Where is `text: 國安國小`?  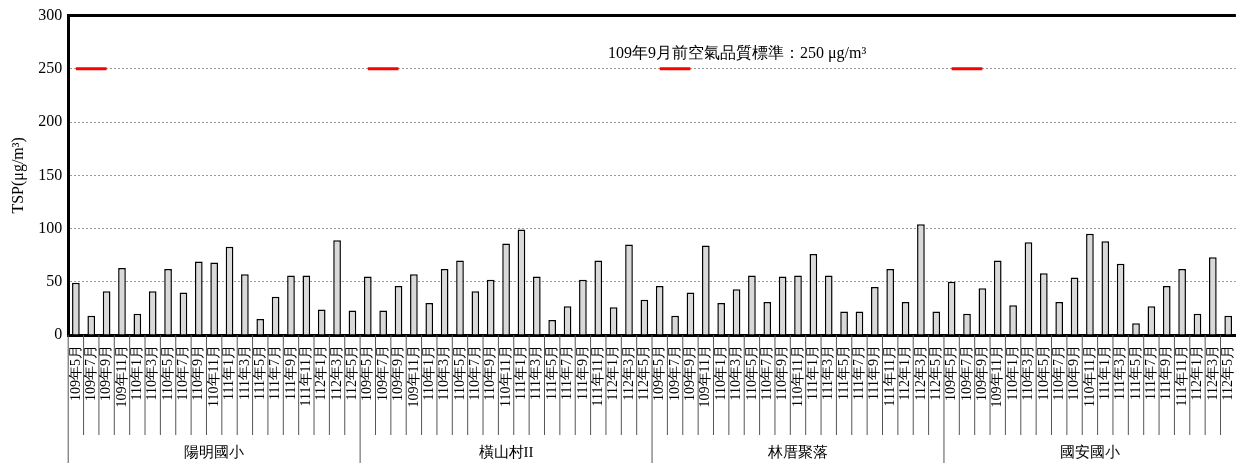
text: 國安國小 is located at coordinates (1089, 451).